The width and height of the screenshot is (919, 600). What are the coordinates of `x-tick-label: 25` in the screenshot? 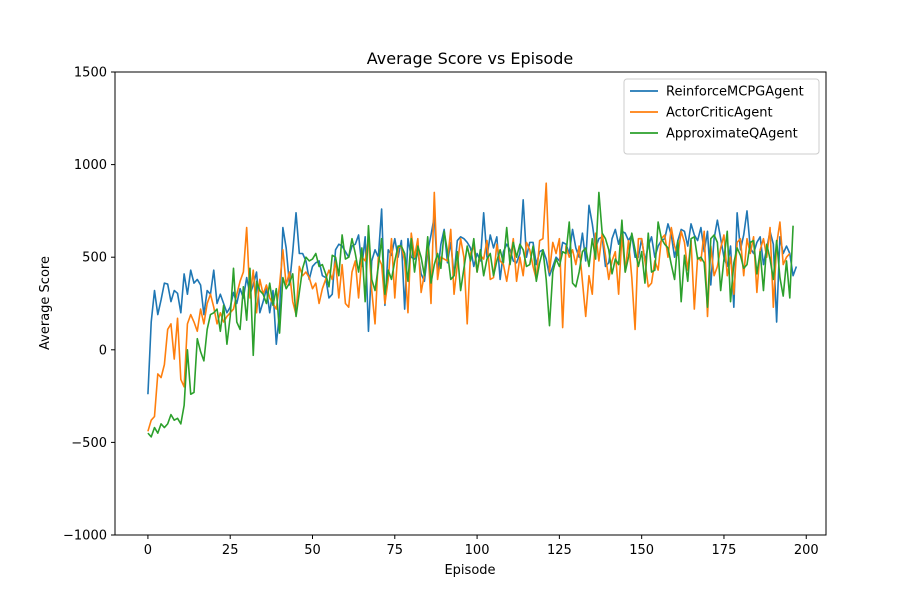 It's located at (230, 550).